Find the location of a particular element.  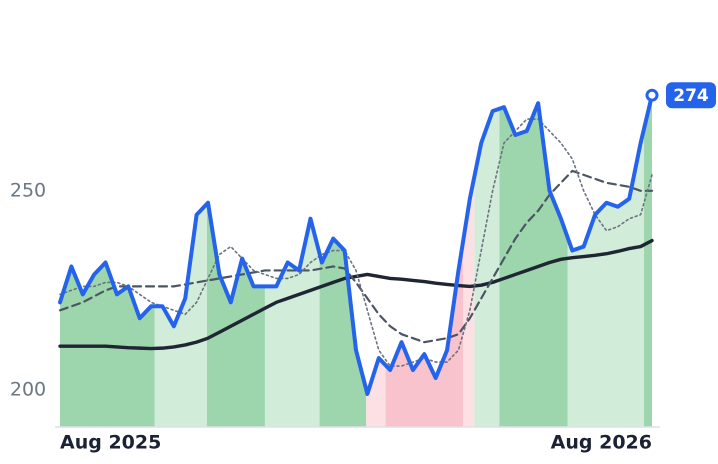

last-point is located at coordinates (652, 95).